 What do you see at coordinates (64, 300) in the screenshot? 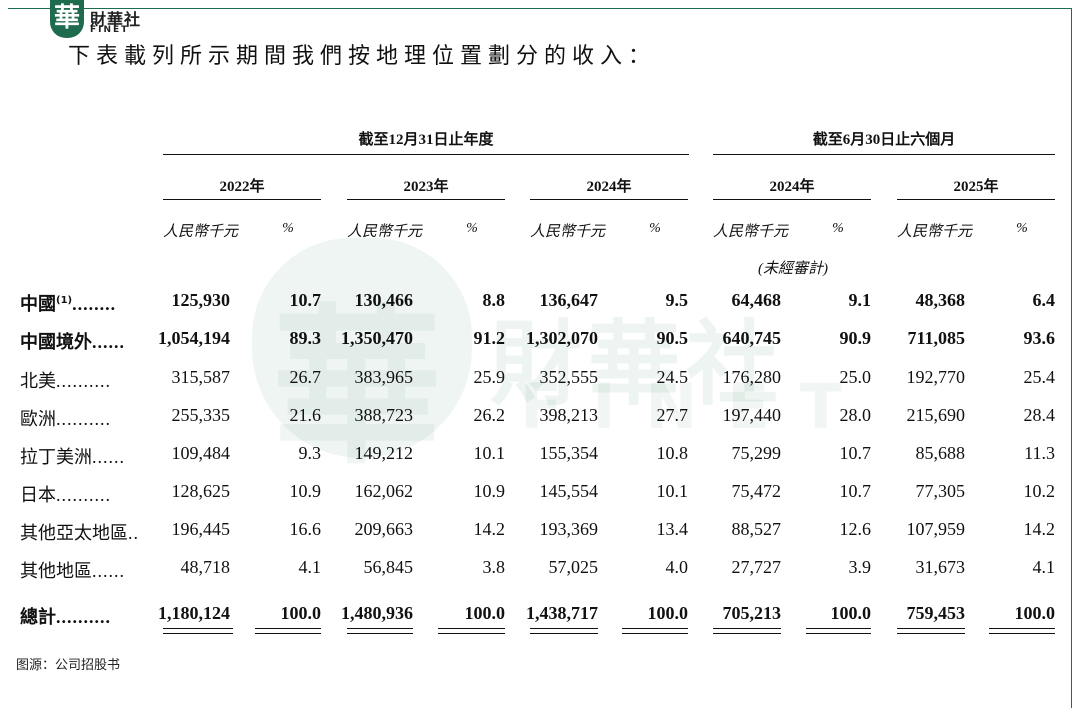
I see `footnote-marker: (1)` at bounding box center [64, 300].